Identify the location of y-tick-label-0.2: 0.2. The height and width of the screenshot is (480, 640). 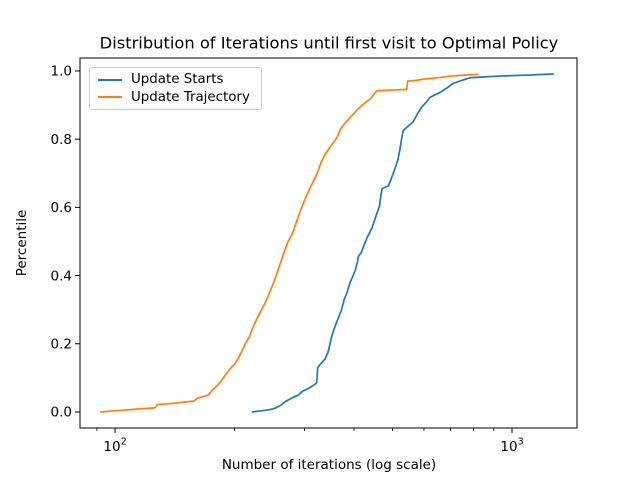
(61, 344).